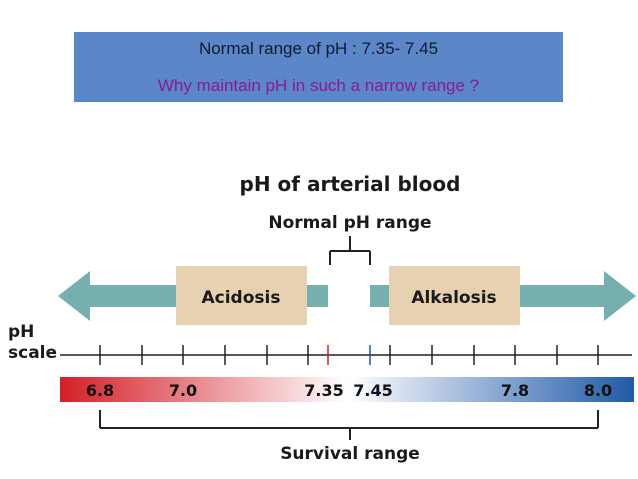 Image resolution: width=638 pixels, height=479 pixels. What do you see at coordinates (347, 389) in the screenshot?
I see `ph-gradient-bar` at bounding box center [347, 389].